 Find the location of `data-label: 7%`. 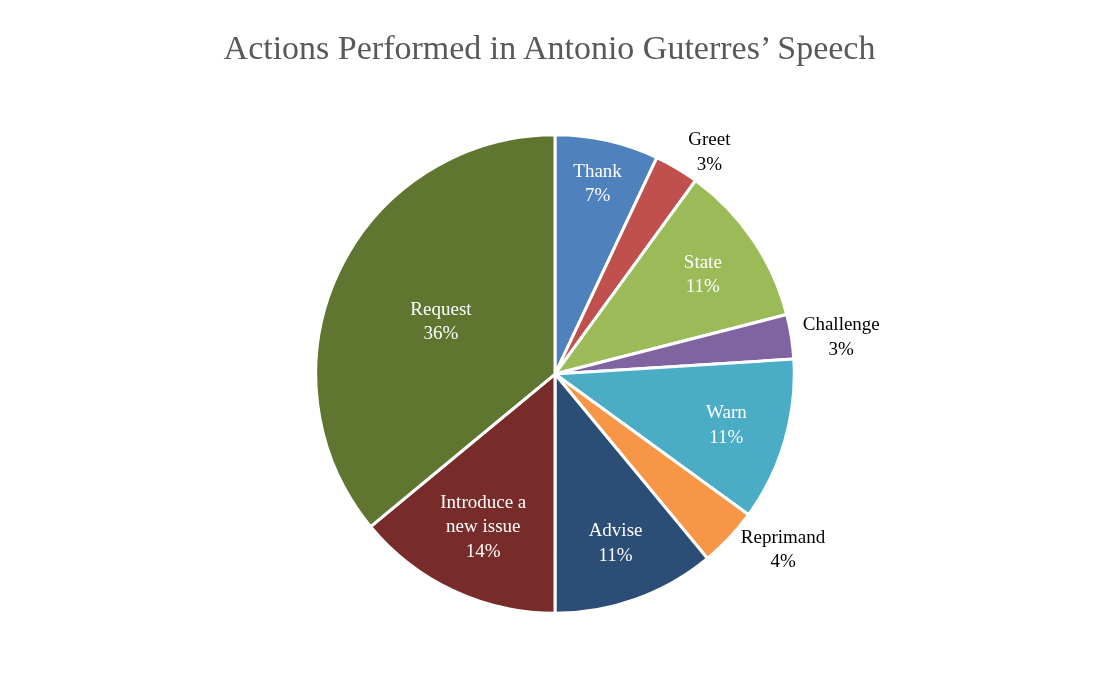

data-label: 7% is located at coordinates (597, 195).